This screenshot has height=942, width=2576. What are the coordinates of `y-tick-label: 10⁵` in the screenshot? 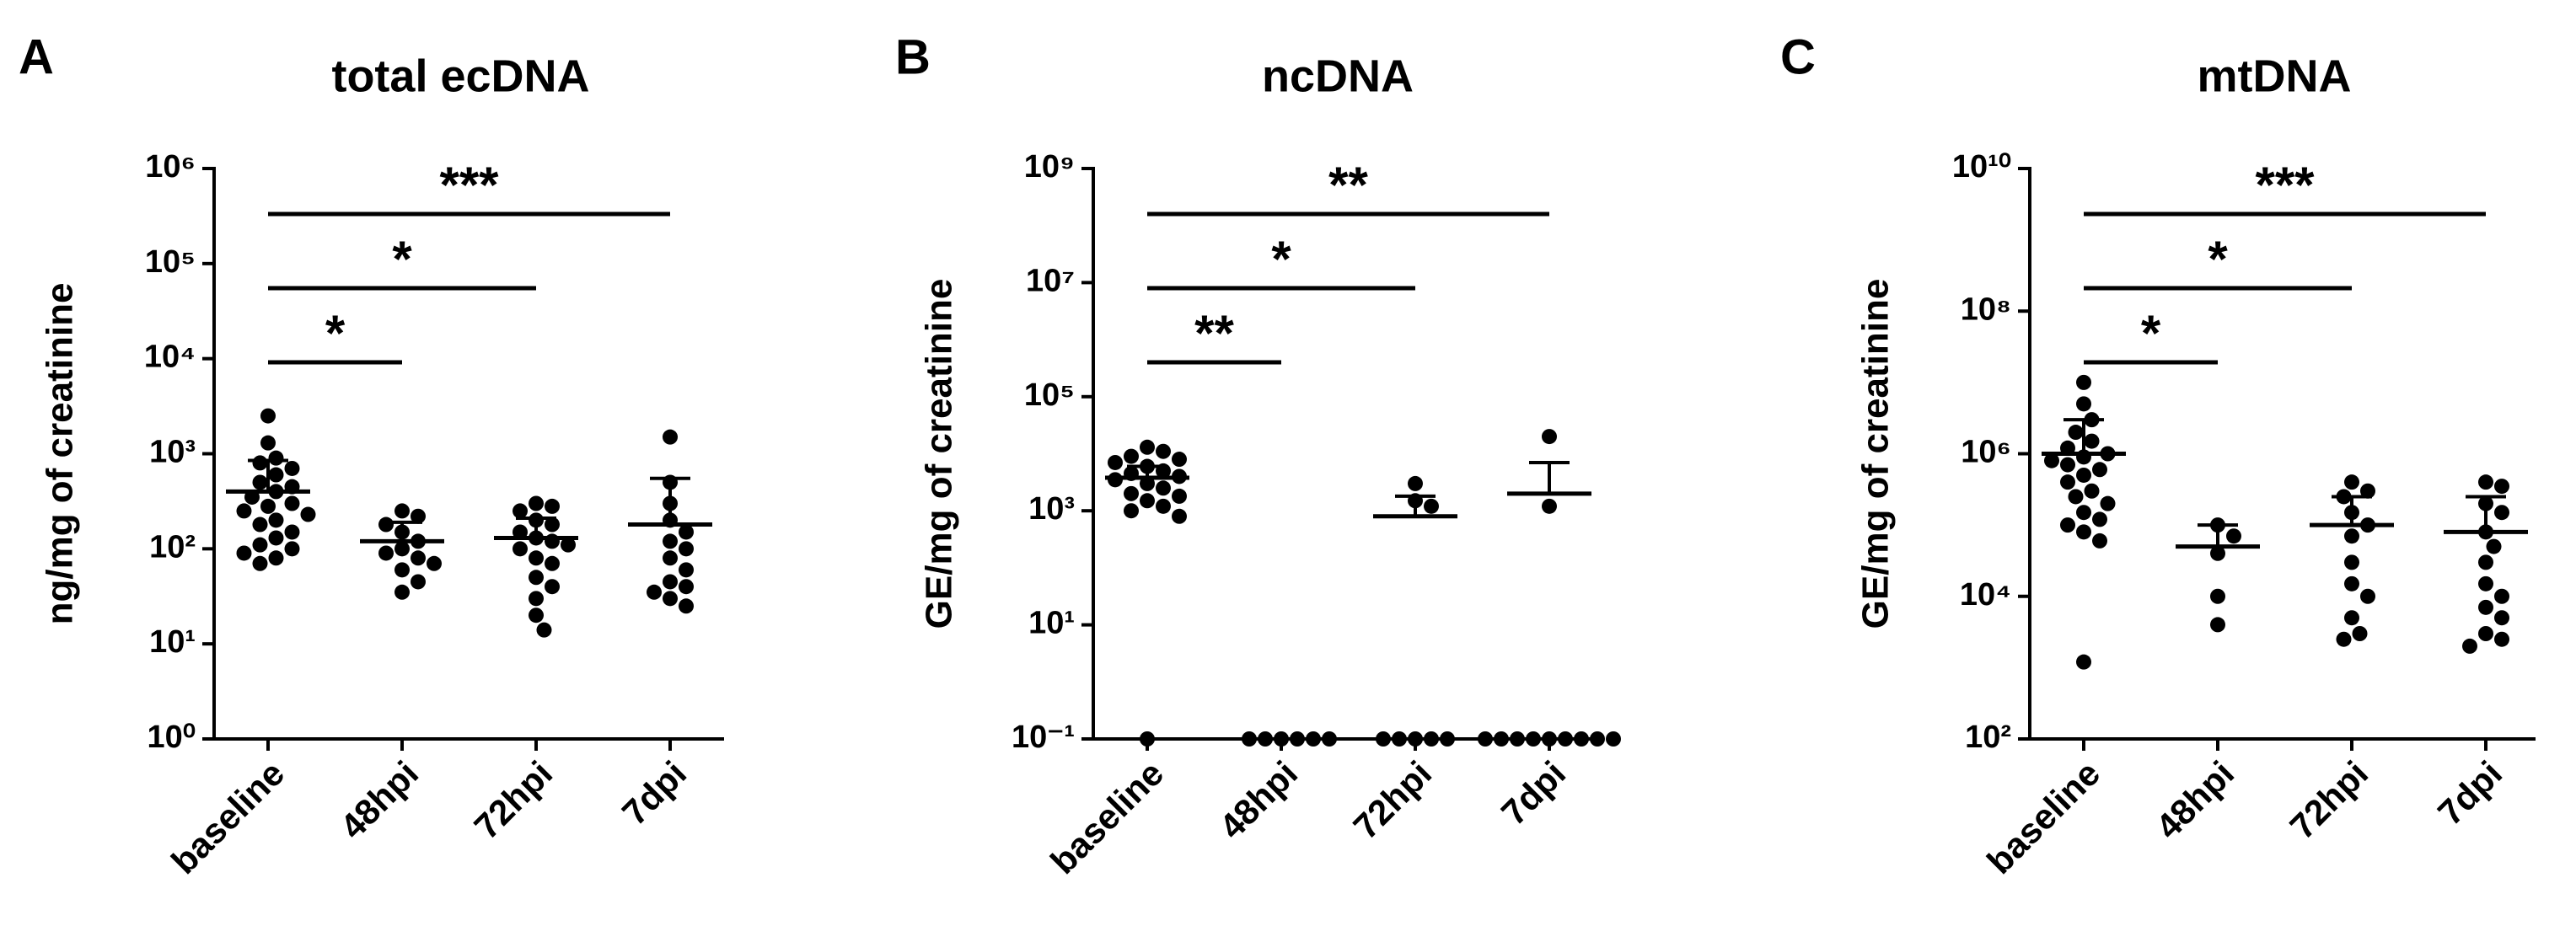 It's located at (170, 262).